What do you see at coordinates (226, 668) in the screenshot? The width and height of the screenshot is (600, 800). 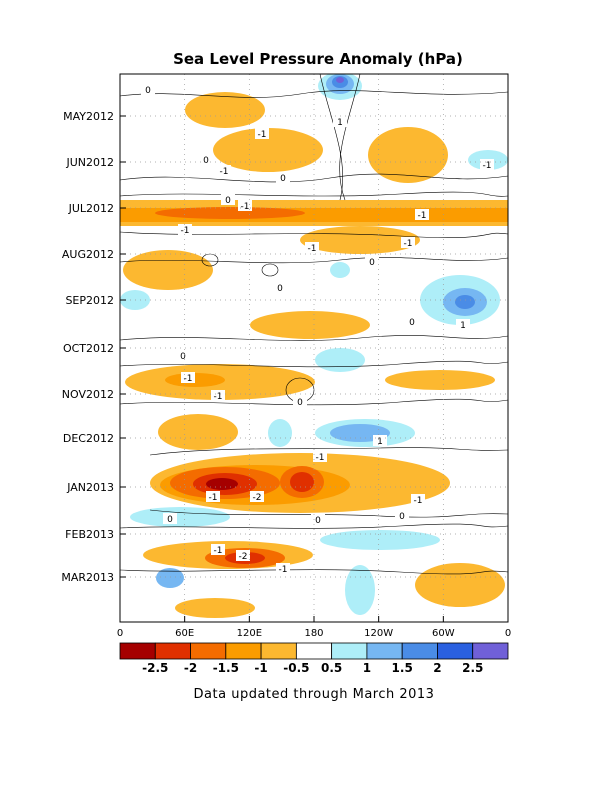 I see `colorbar-label: -1.5` at bounding box center [226, 668].